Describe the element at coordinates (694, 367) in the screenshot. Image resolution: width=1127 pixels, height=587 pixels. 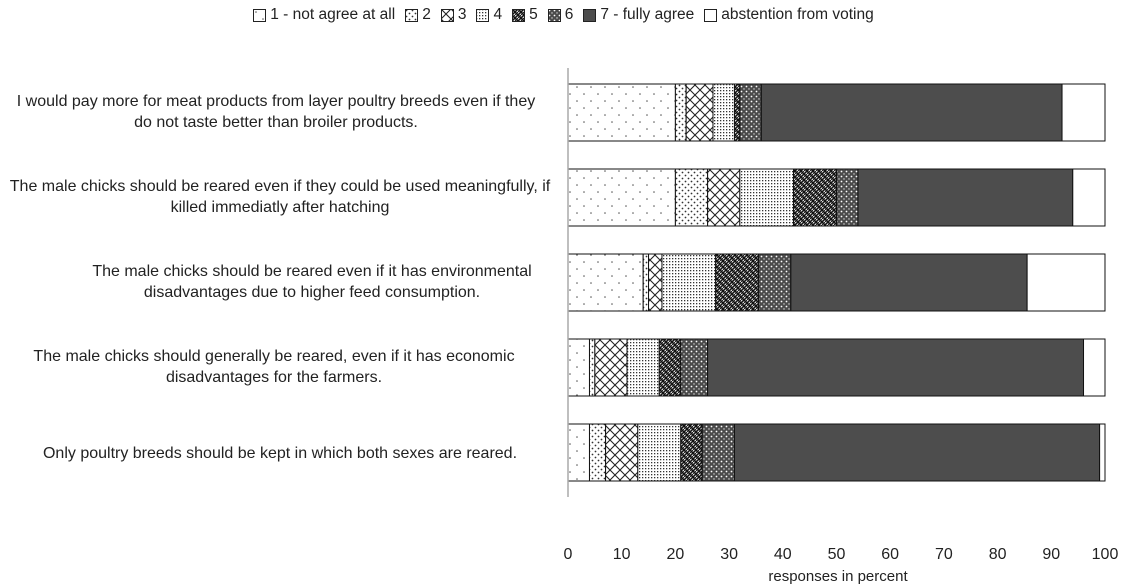
I see `bar-segment-cat4-series6` at that location.